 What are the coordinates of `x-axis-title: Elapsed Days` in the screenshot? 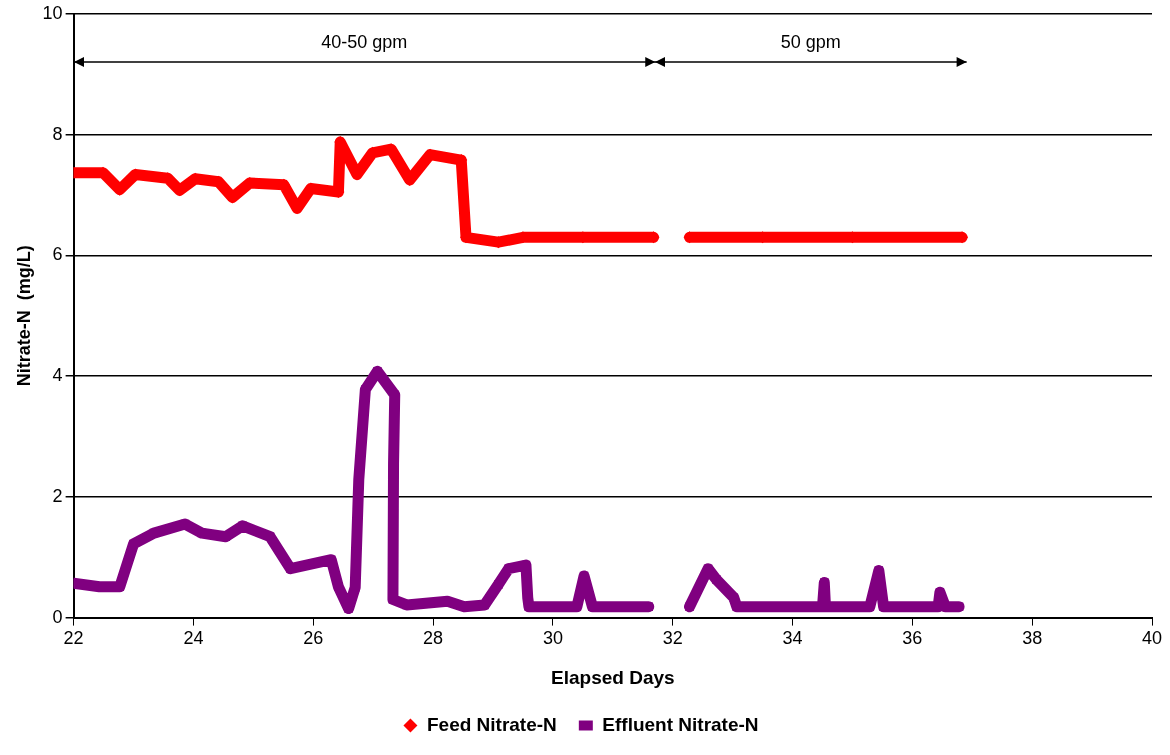 It's located at (613, 677).